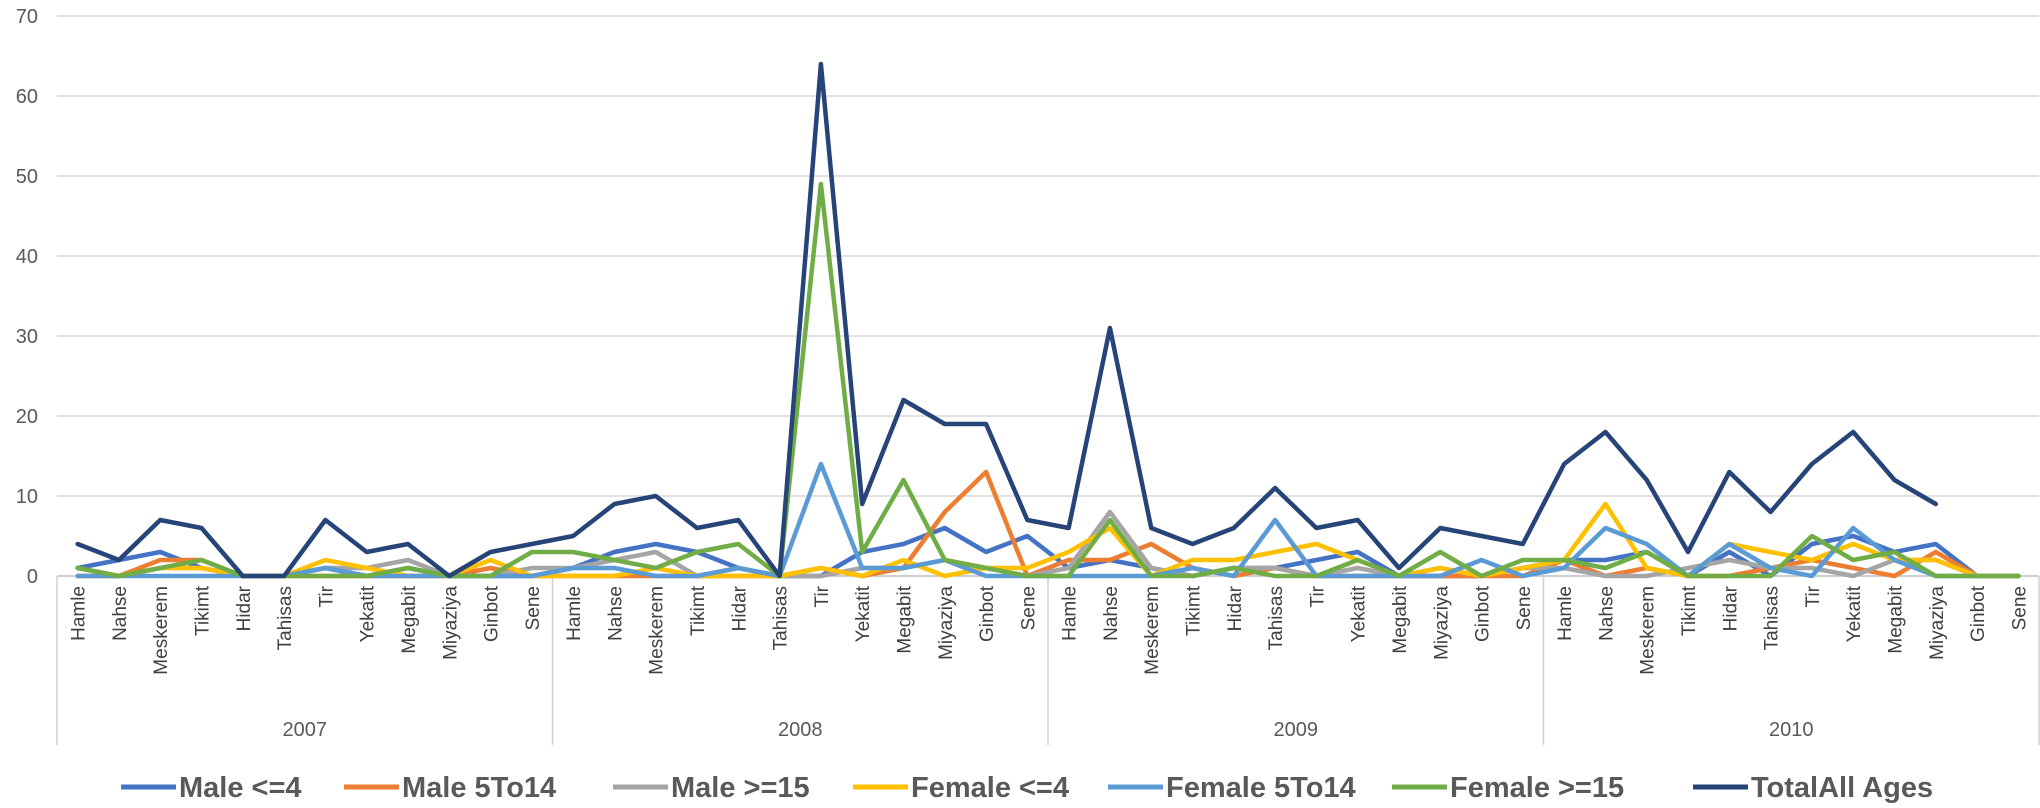  What do you see at coordinates (800, 730) in the screenshot?
I see `year-label: 2008` at bounding box center [800, 730].